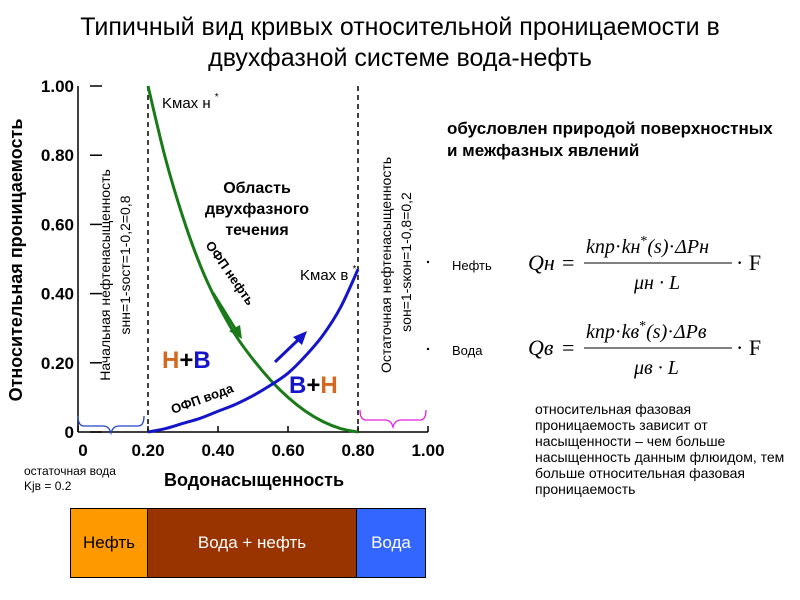 The image size is (800, 600). I want to click on water-arrow, so click(290, 347).